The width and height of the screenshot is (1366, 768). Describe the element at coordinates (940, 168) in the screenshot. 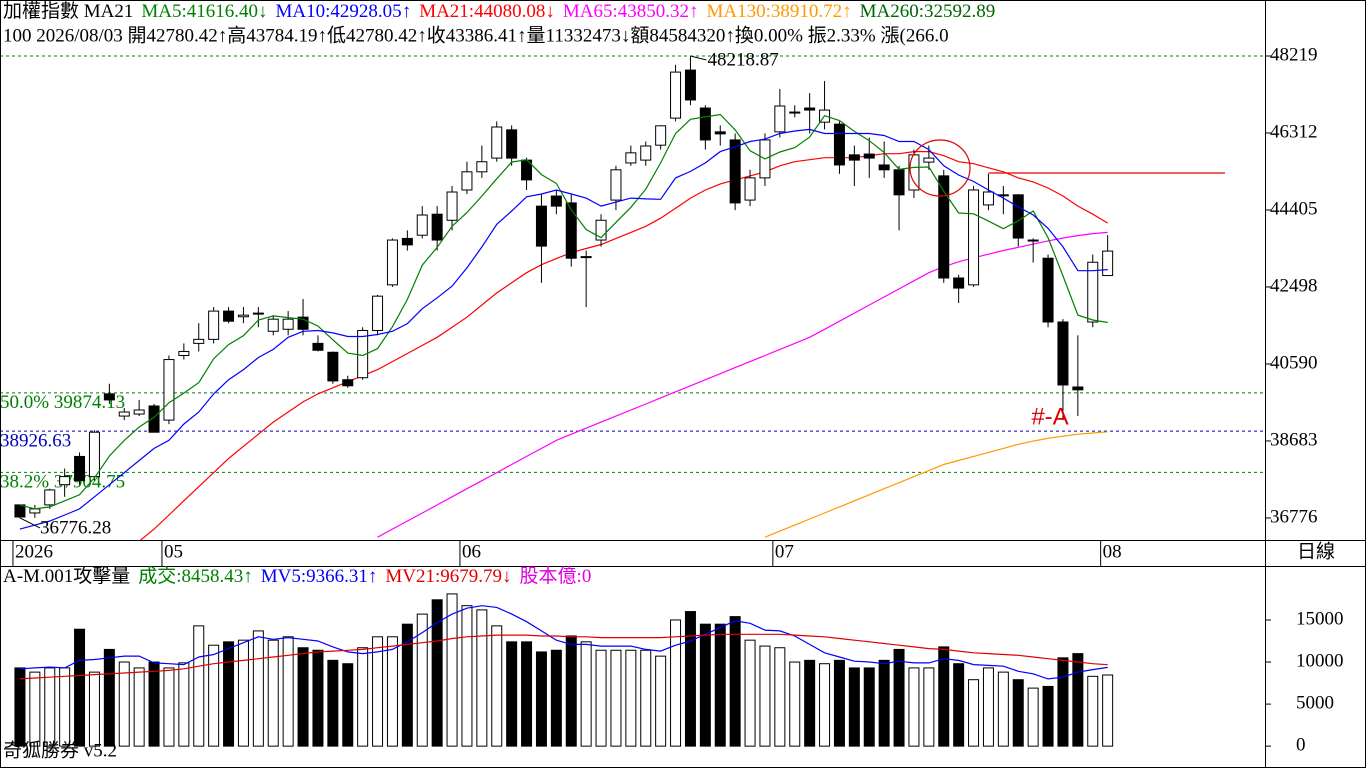

I see `highlight-circle` at that location.